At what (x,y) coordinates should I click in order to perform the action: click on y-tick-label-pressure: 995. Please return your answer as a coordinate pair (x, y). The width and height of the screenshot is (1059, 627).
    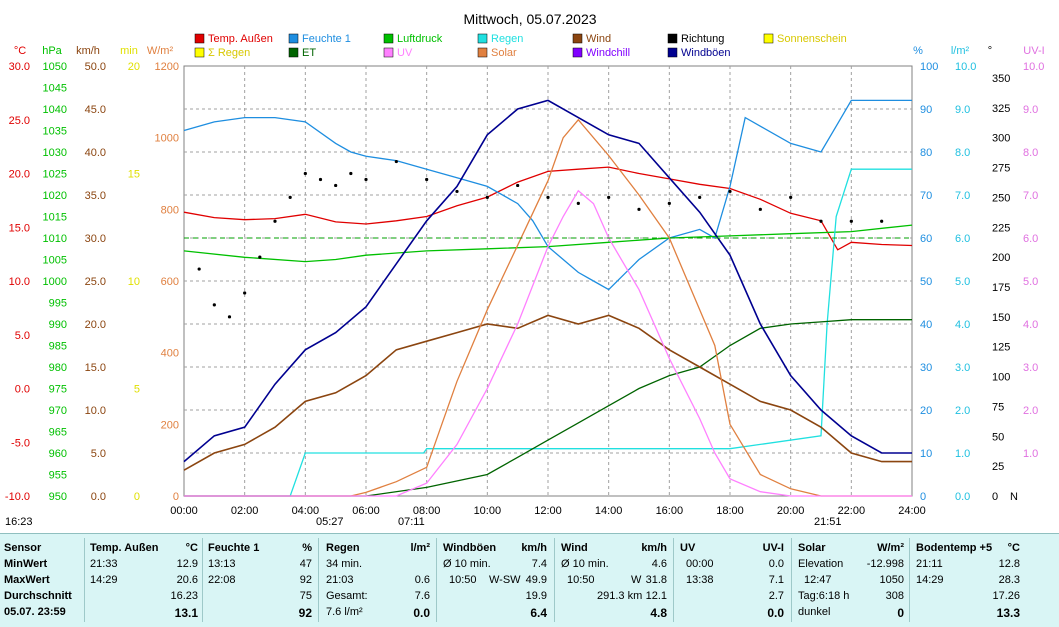
    Looking at the image, I should click on (58, 304).